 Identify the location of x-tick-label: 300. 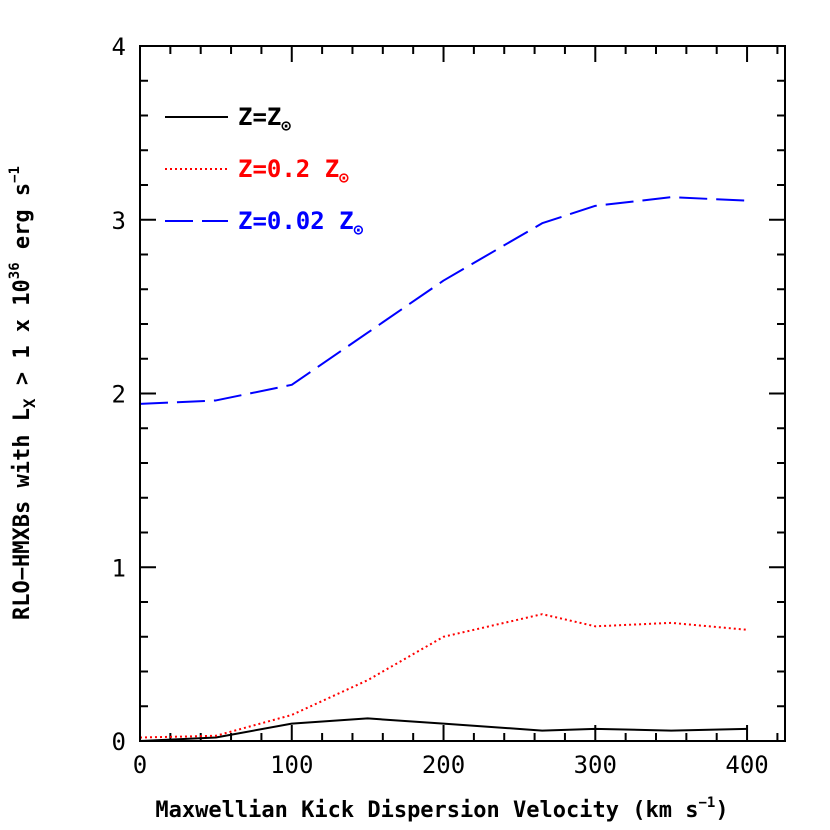
(595, 765).